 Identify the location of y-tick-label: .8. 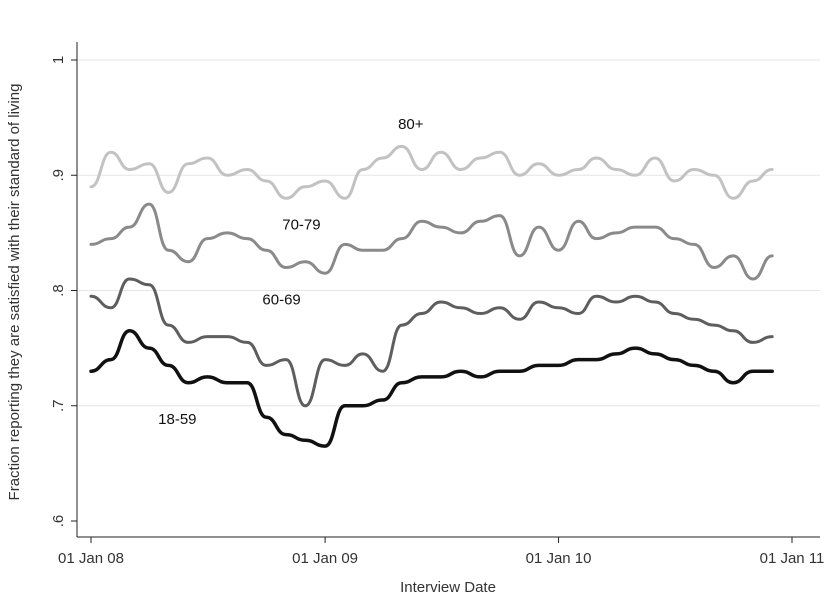
(58, 290).